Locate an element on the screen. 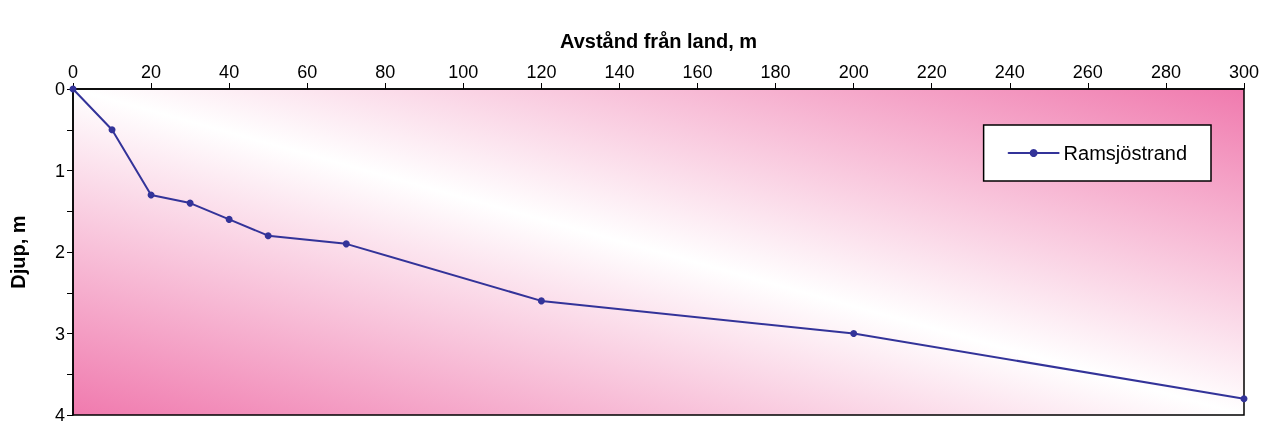 The height and width of the screenshot is (425, 1266). y-tick-label: 1 is located at coordinates (59, 170).